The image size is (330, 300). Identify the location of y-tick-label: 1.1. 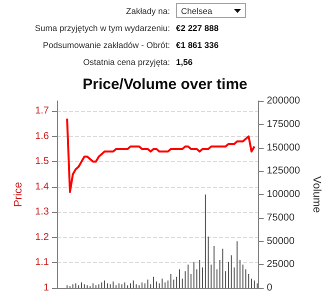
(42, 262).